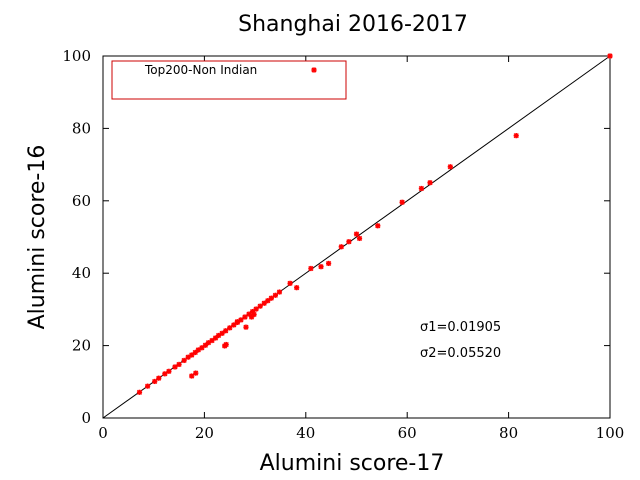 This screenshot has width=640, height=480. What do you see at coordinates (361, 433) in the screenshot?
I see `x-tick-labels: 0 20 40 60 80 100` at bounding box center [361, 433].